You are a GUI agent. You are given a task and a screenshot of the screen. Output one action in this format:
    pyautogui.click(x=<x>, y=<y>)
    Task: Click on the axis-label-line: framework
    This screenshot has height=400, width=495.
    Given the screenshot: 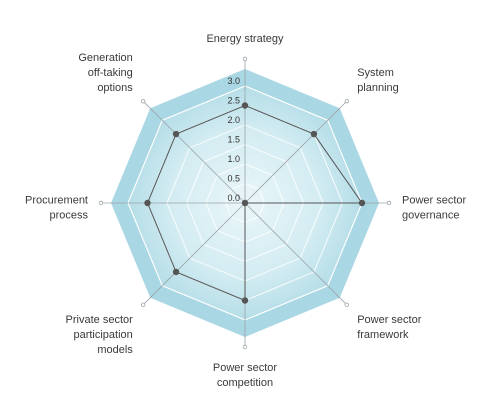 What is the action you would take?
    pyautogui.click(x=383, y=335)
    